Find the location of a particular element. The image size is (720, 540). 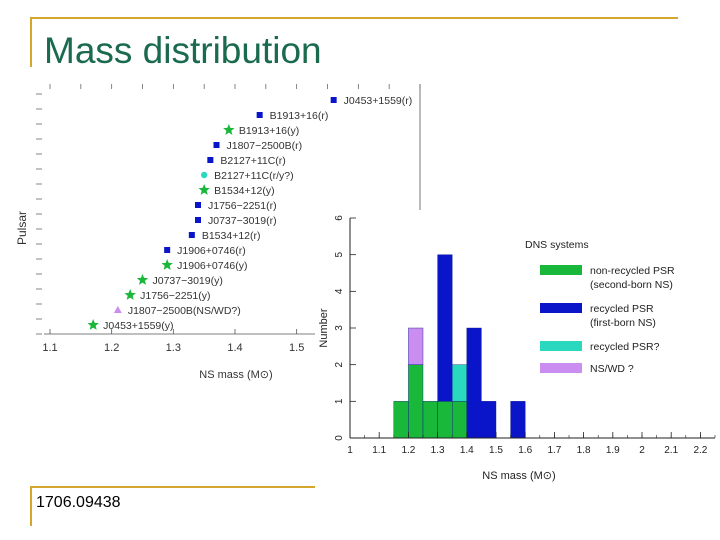

pulsar-x-tick-label: 1.1 is located at coordinates (49, 348).